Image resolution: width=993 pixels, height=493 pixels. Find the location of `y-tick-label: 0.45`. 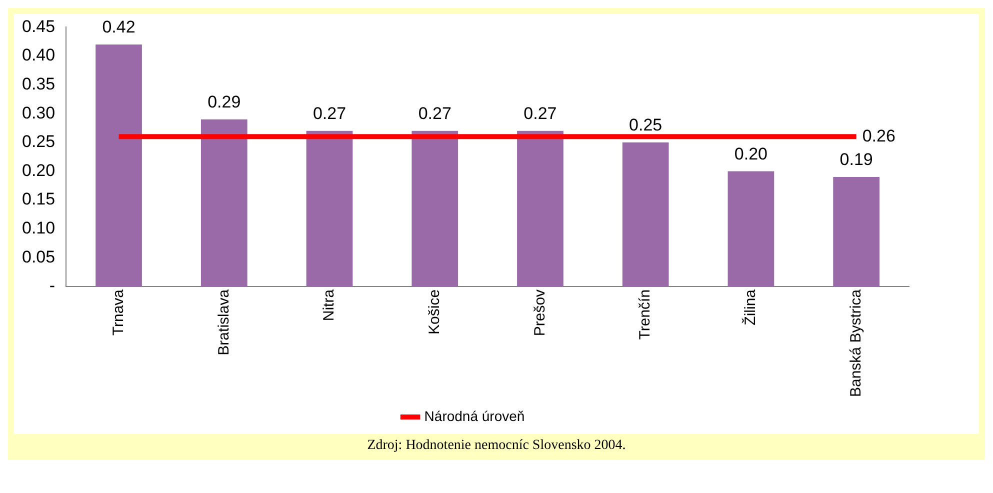

y-tick-label: 0.45 is located at coordinates (39, 26).